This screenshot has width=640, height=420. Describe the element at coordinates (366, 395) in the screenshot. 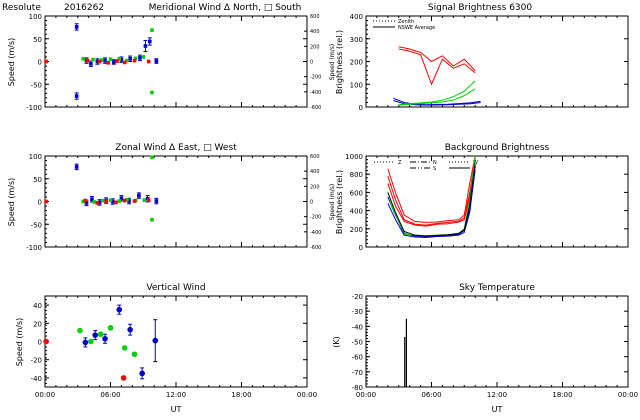

I see `sky-xtick-label: 00:00` at that location.